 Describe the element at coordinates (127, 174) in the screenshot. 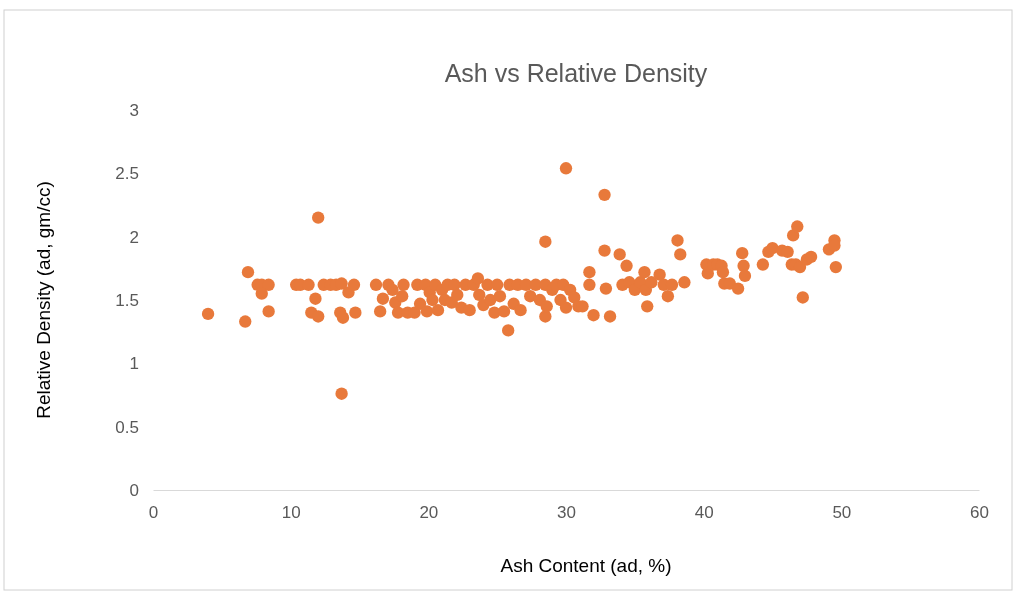

I see `y-tick-label: 2.5` at that location.